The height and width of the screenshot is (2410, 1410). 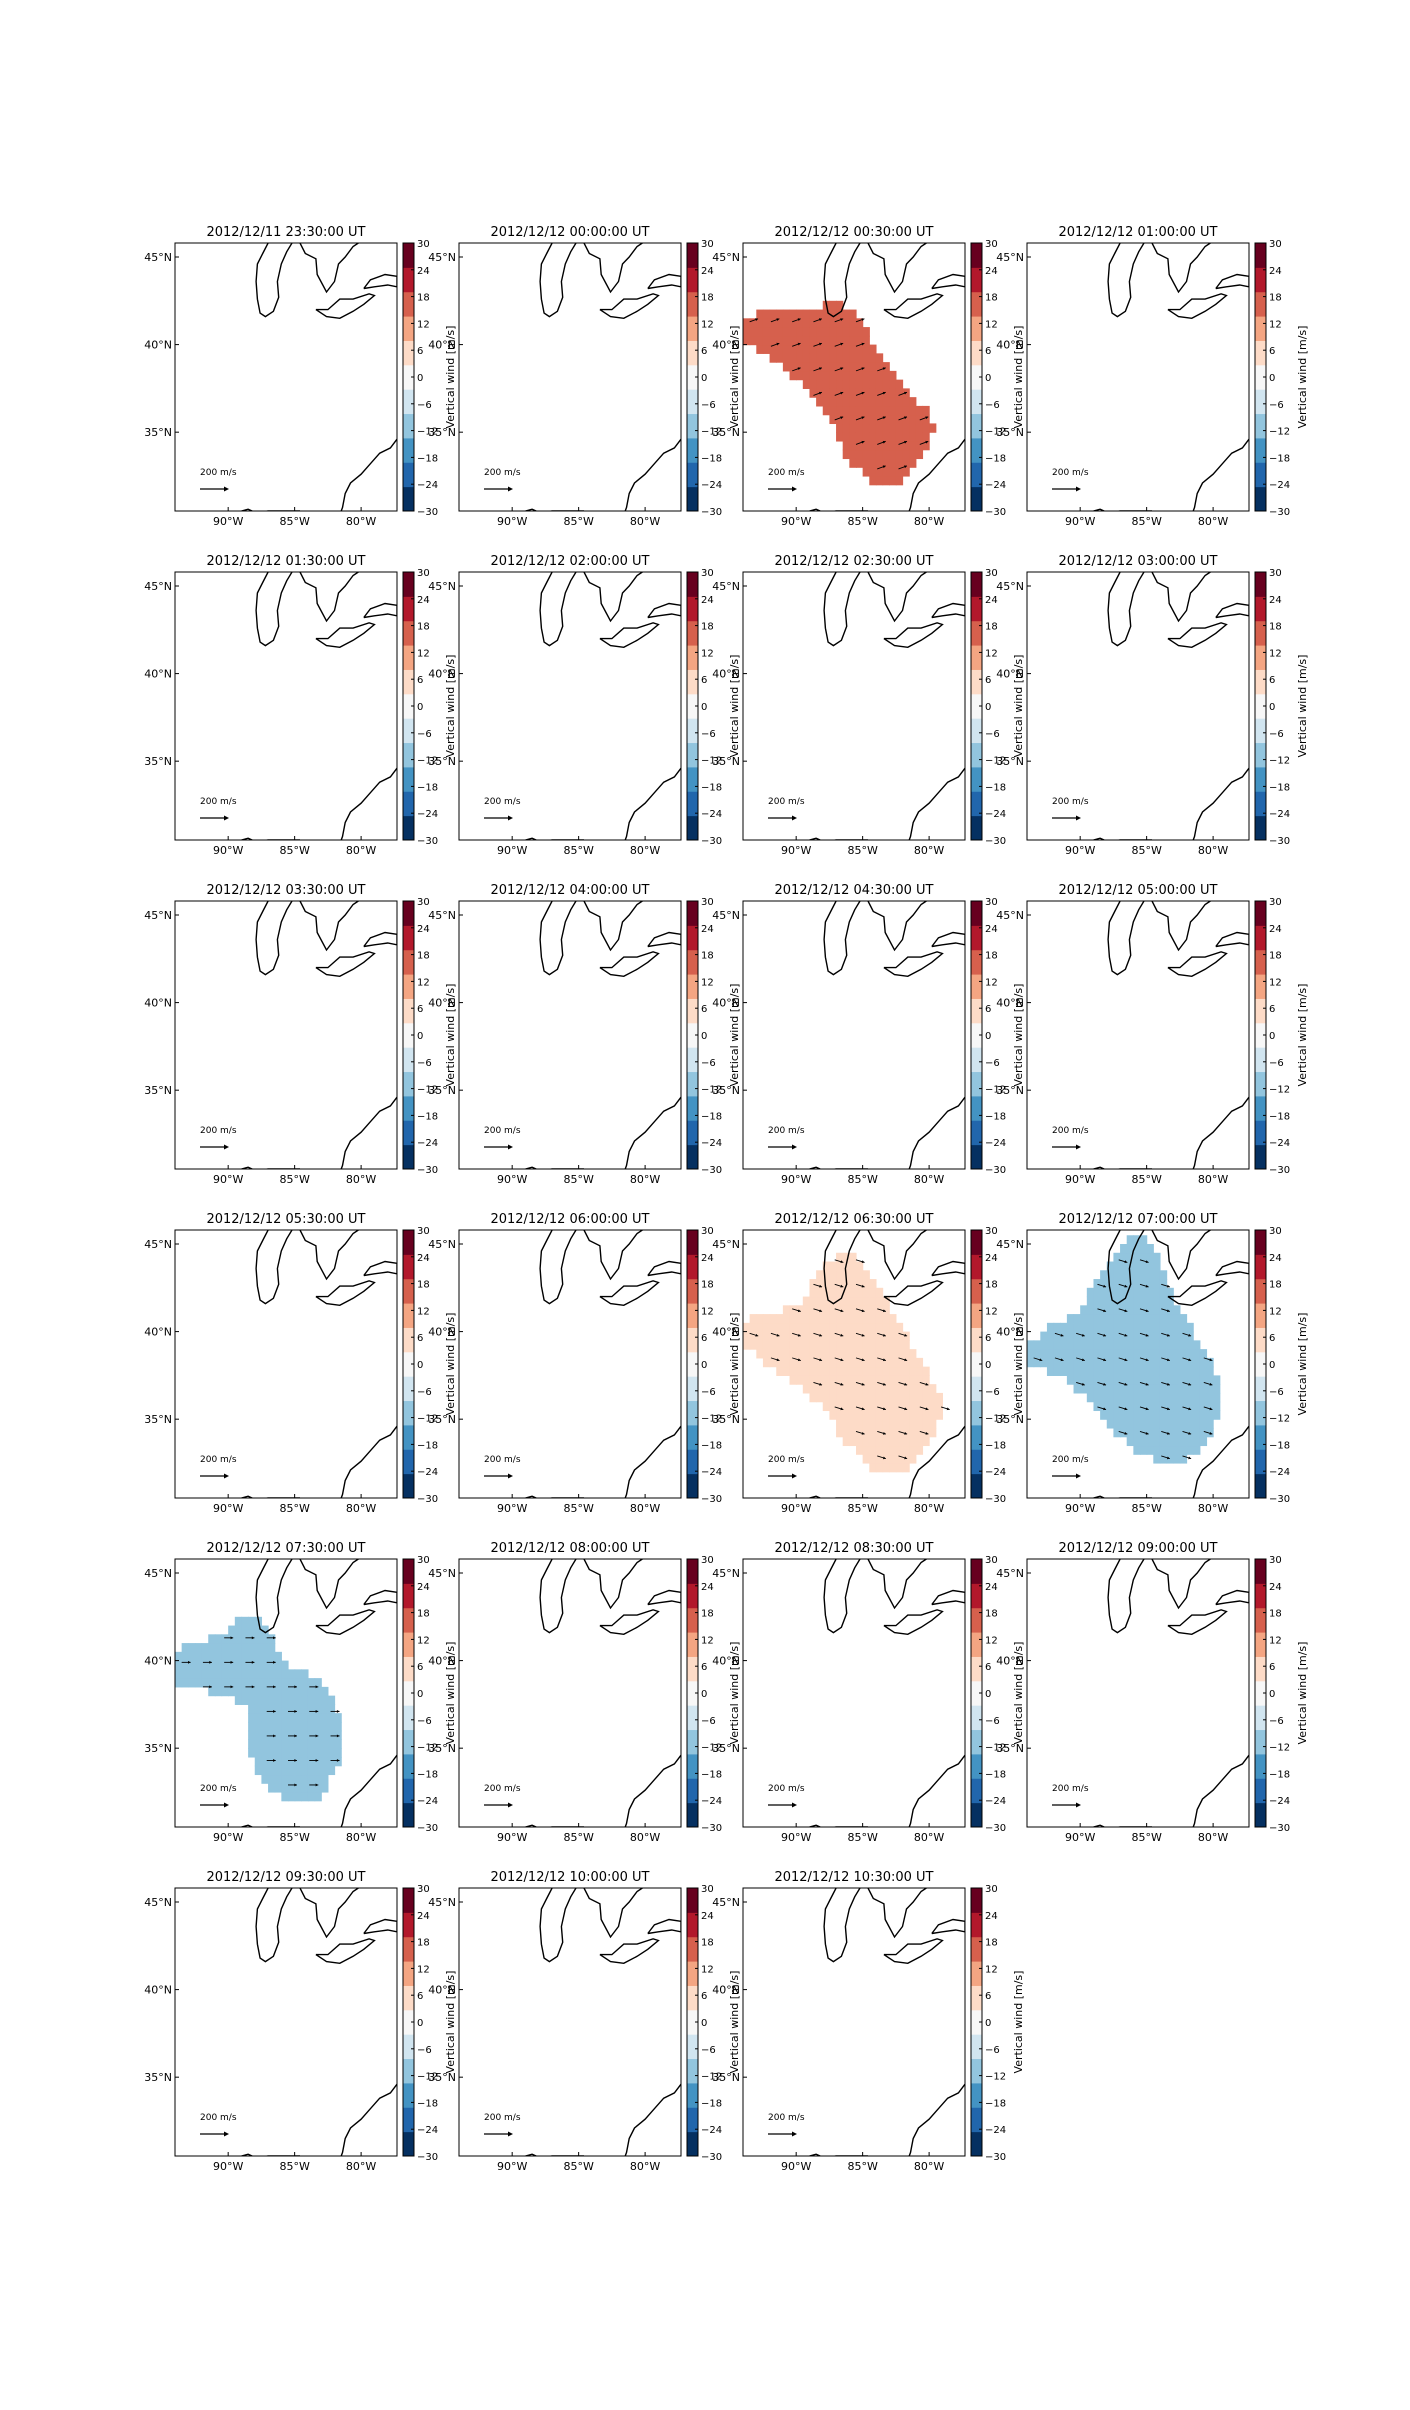 I want to click on colorbar-tick-label: −30, so click(x=427, y=512).